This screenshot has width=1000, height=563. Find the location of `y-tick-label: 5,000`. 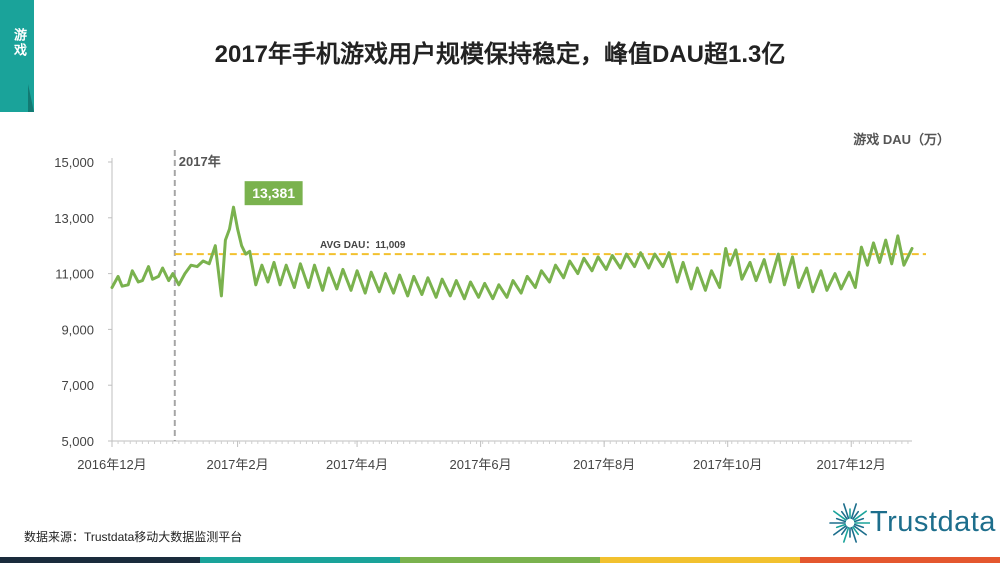

y-tick-label: 5,000 is located at coordinates (77, 441).